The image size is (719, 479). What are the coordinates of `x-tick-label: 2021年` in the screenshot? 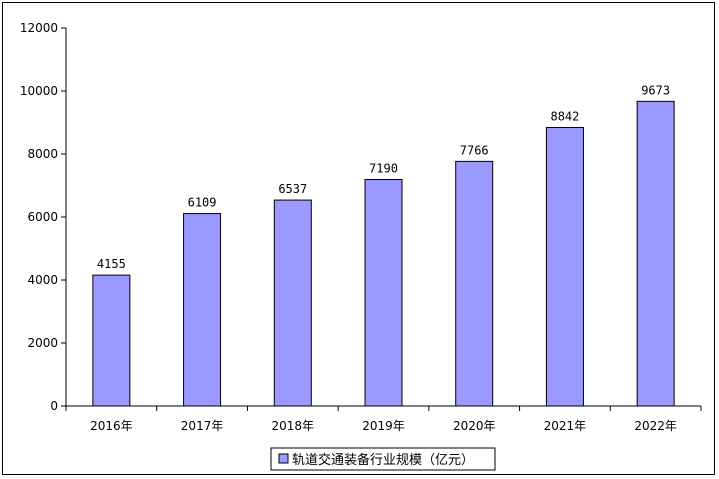 It's located at (565, 426).